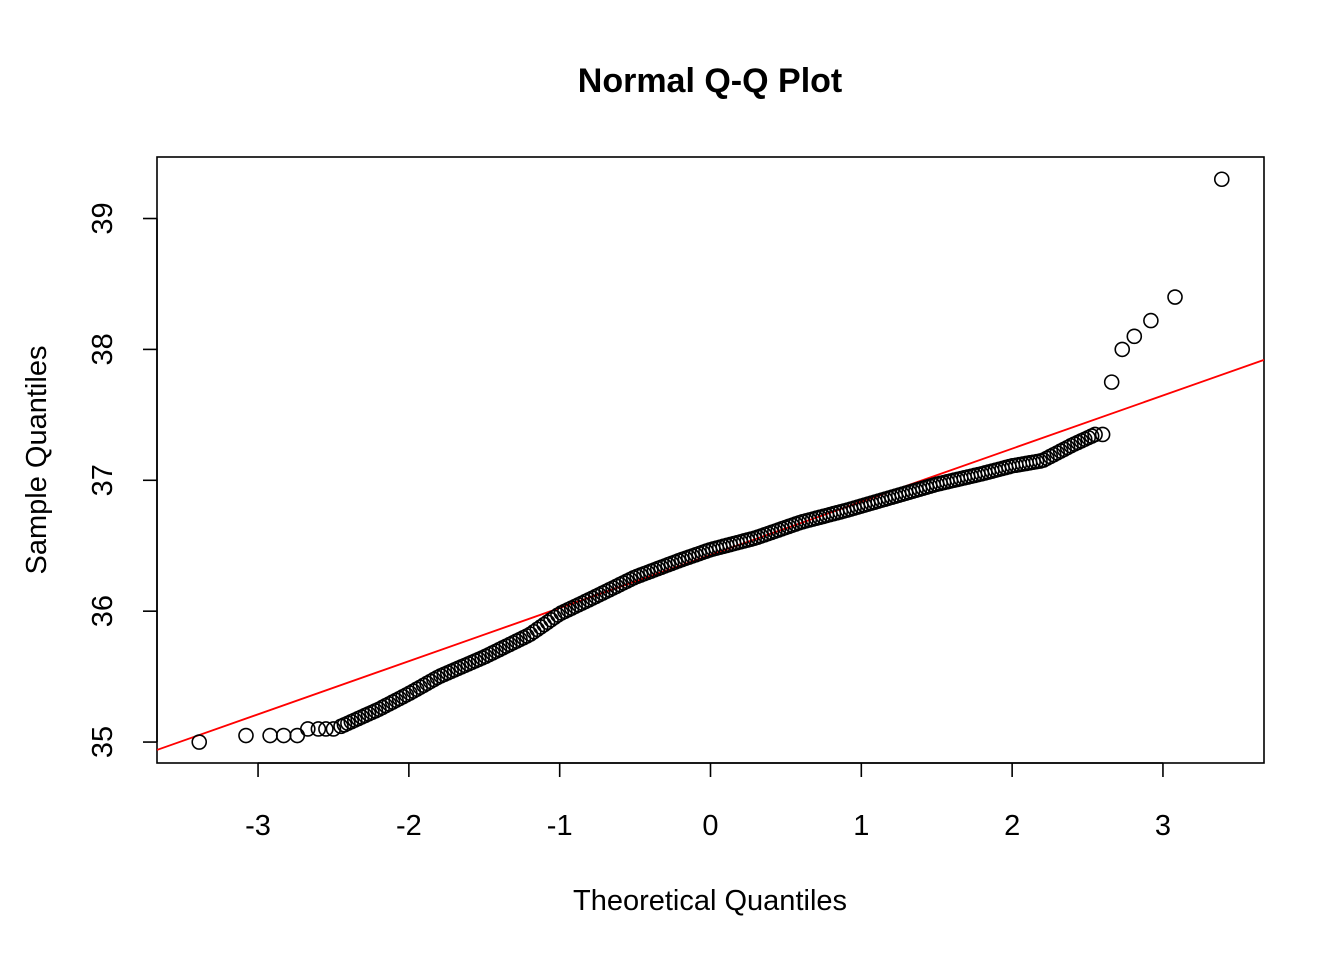 The image size is (1344, 960). Describe the element at coordinates (103, 218) in the screenshot. I see `y-tick-label: 39` at that location.